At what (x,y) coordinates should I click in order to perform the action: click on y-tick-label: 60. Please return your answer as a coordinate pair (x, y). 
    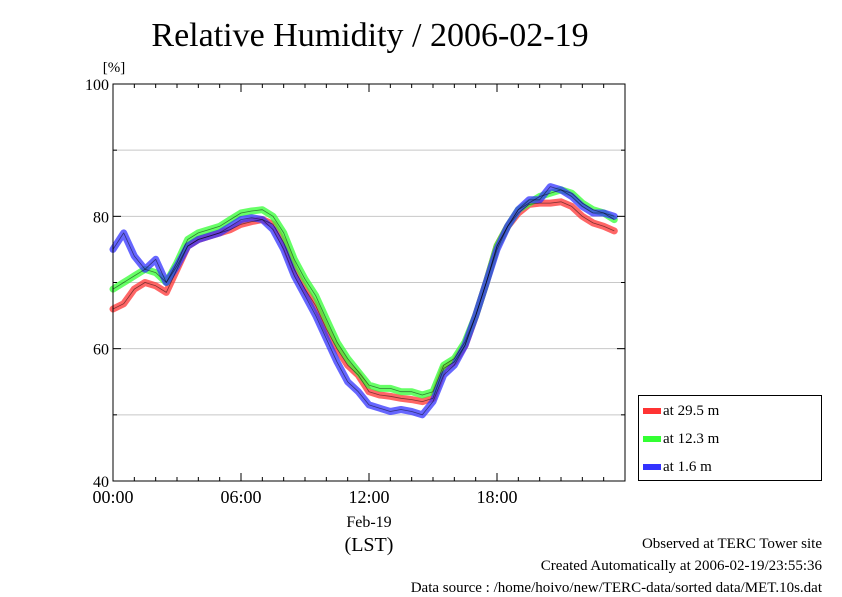
    Looking at the image, I should click on (101, 350).